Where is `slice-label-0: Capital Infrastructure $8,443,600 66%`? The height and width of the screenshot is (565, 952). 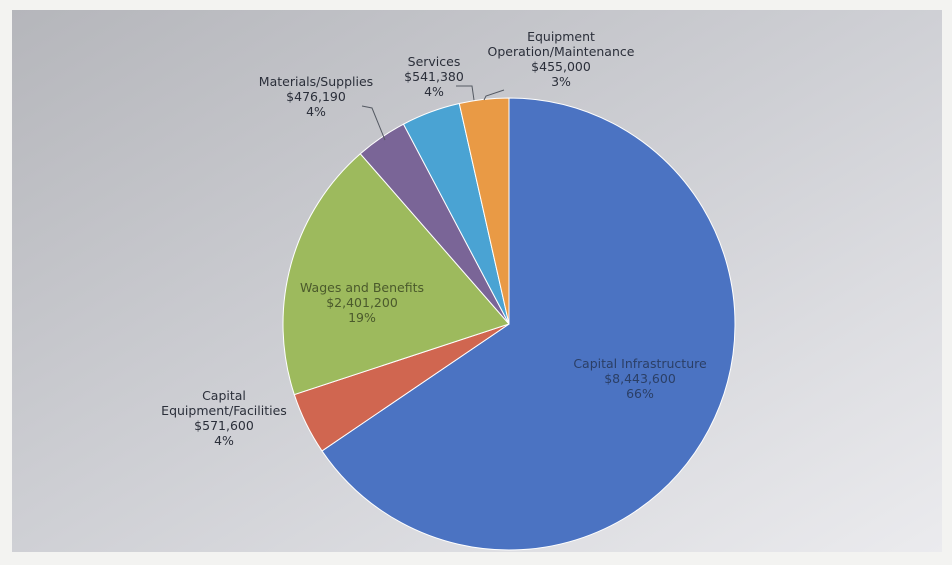
slice-label-0: Capital Infrastructure $8,443,600 66% is located at coordinates (640, 378).